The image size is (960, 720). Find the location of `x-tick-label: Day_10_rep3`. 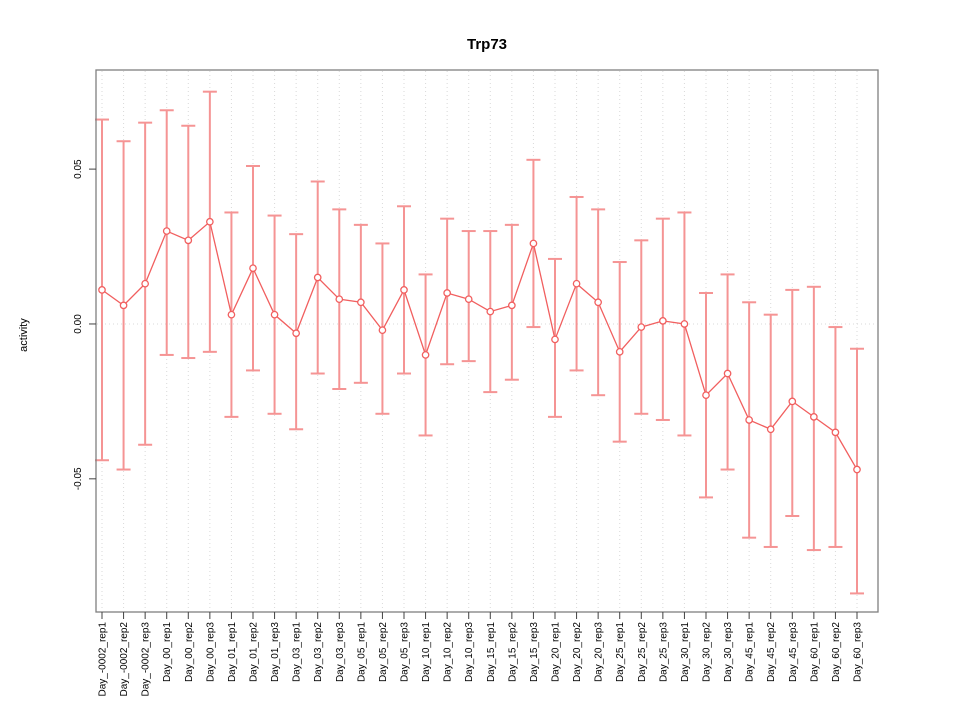

x-tick-label: Day_10_rep3 is located at coordinates (469, 652).